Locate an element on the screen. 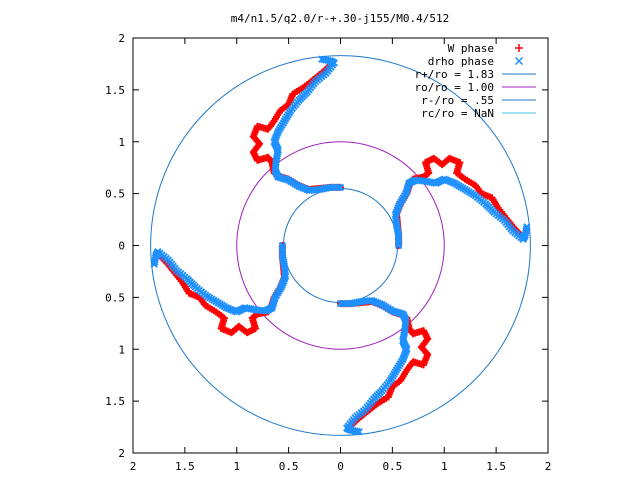 The image size is (640, 480). legend-label: r-/ro = .55 is located at coordinates (457, 100).